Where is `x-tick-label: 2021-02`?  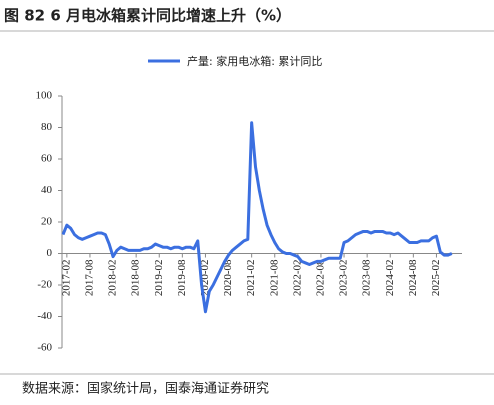
x-tick-label: 2021-02 is located at coordinates (251, 278).